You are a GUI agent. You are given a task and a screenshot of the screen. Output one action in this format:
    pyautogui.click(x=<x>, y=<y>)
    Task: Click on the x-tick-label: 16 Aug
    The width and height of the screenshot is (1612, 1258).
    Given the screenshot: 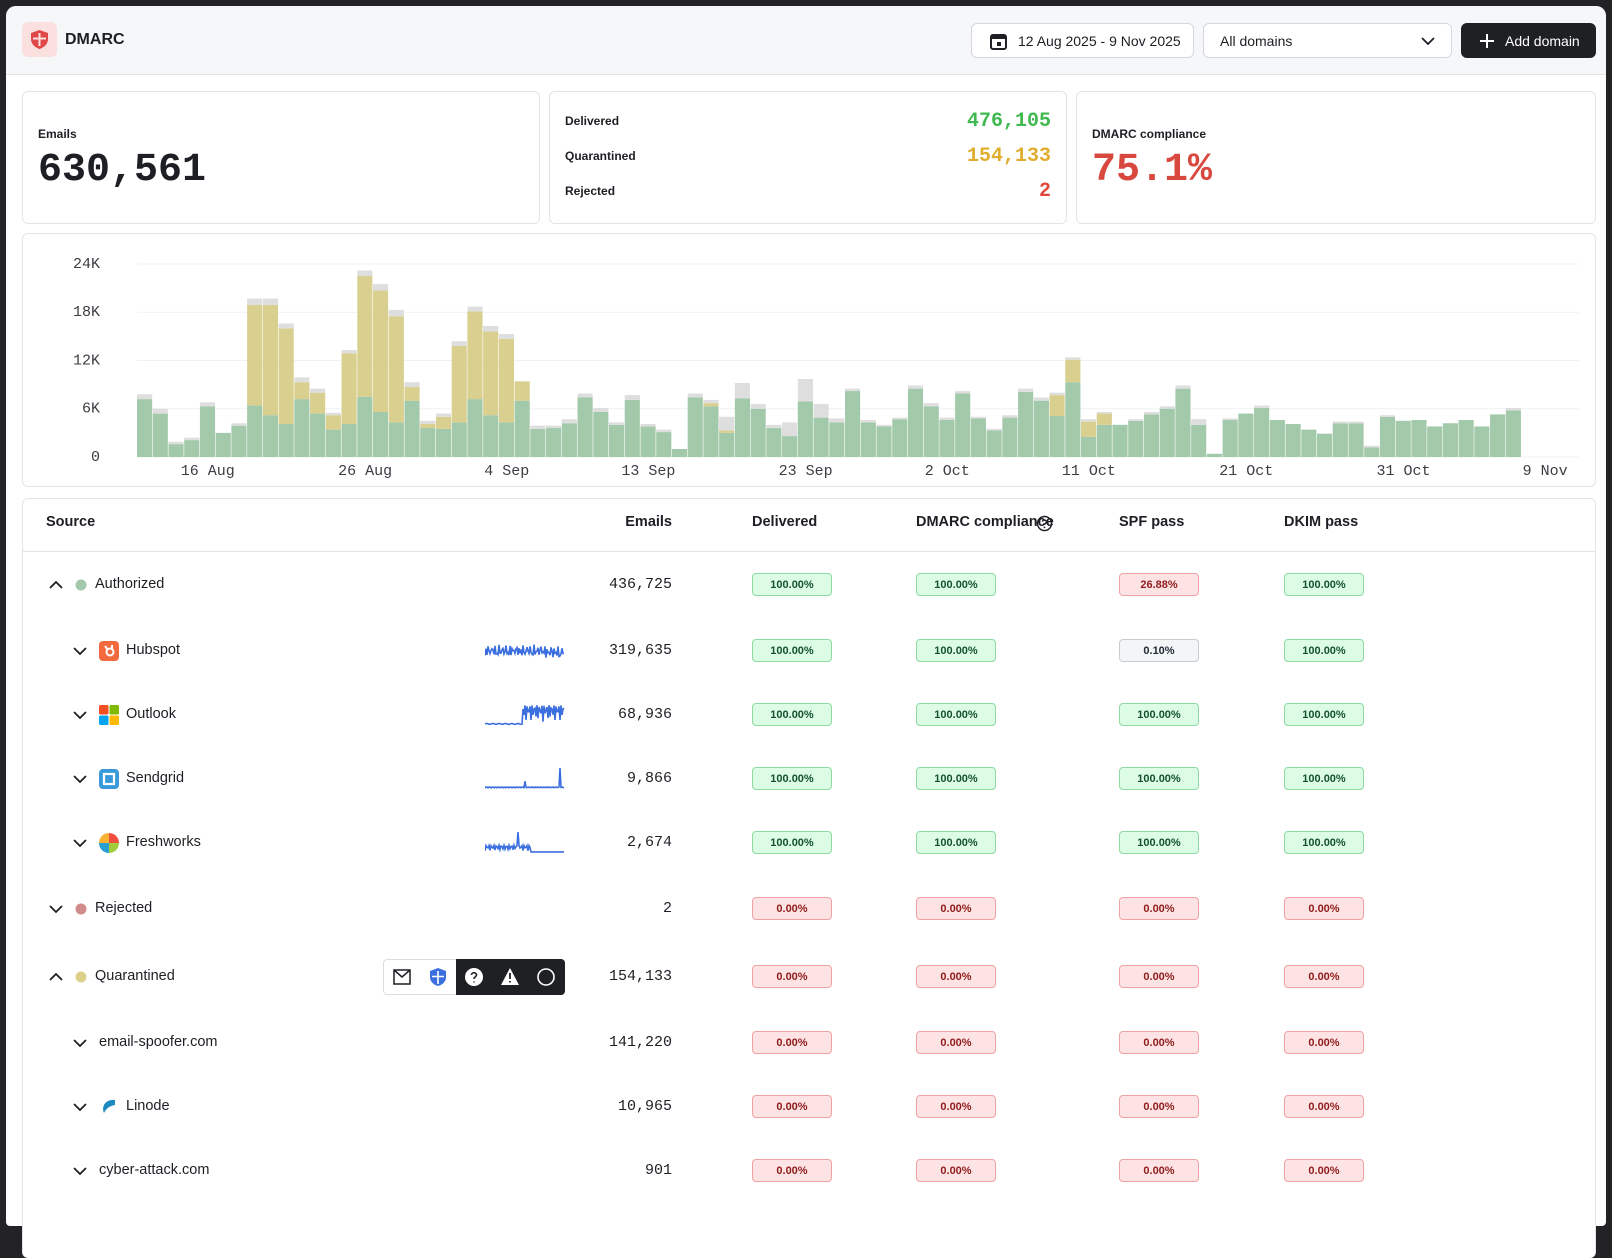 What is the action you would take?
    pyautogui.click(x=208, y=471)
    